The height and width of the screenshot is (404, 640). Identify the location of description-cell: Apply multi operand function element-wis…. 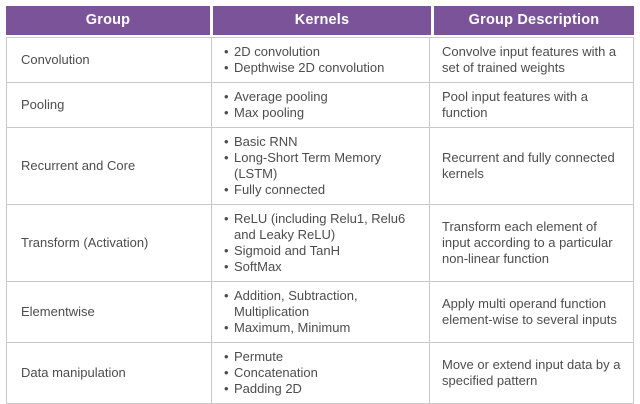
(531, 312).